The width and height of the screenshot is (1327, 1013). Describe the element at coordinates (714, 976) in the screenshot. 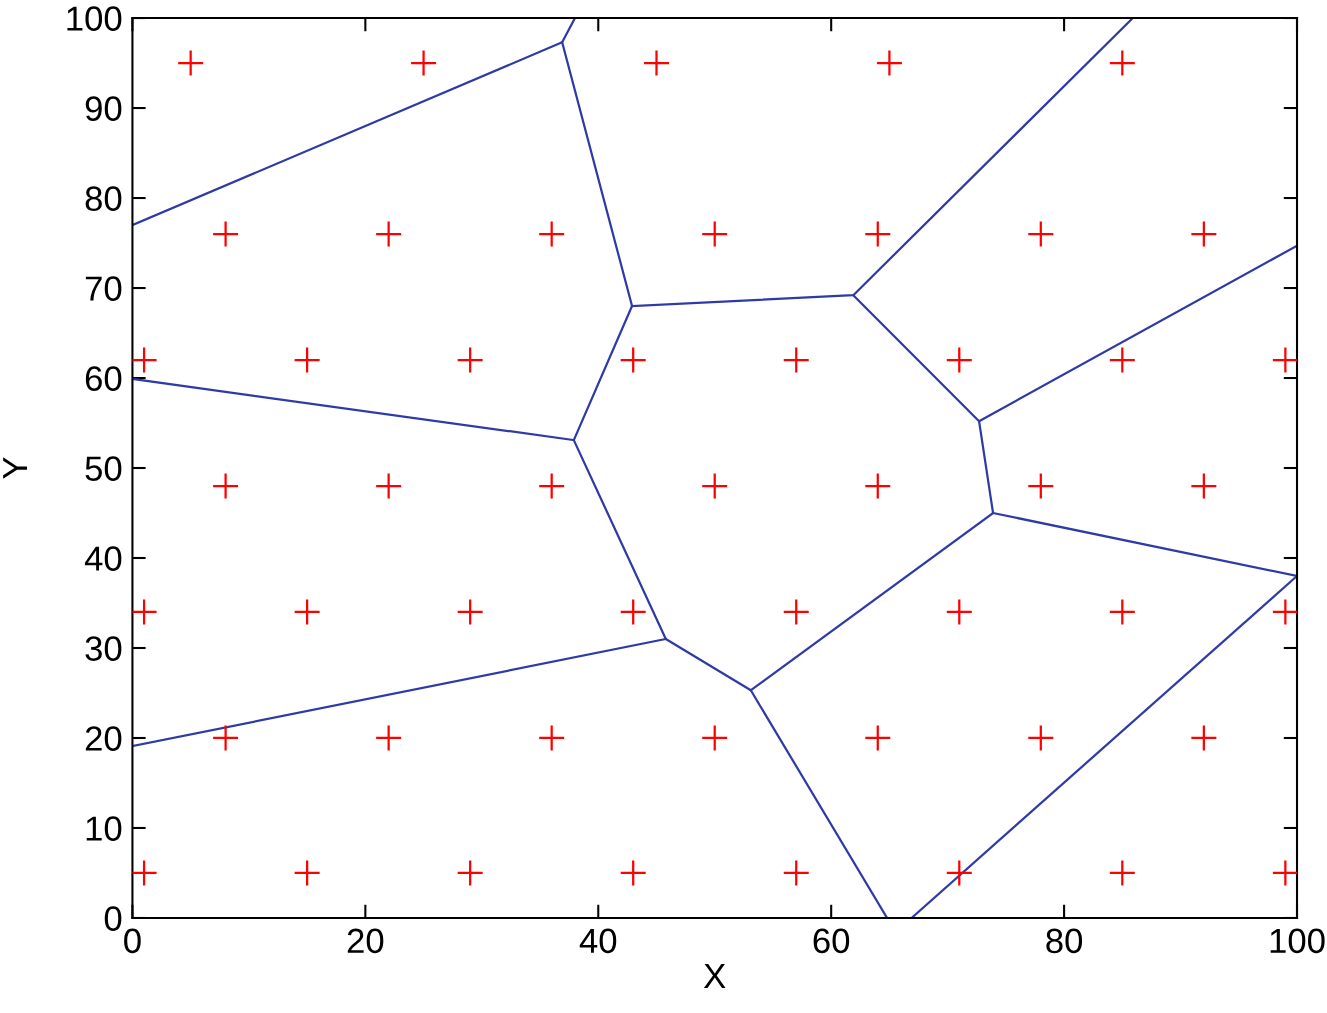

I see `x-axis-title: X` at that location.